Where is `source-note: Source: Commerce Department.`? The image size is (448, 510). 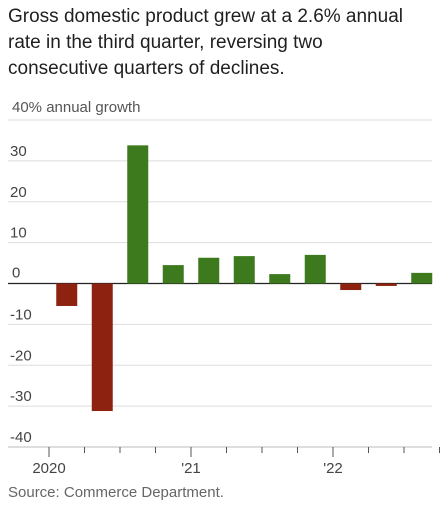
source-note: Source: Commerce Department. is located at coordinates (116, 492).